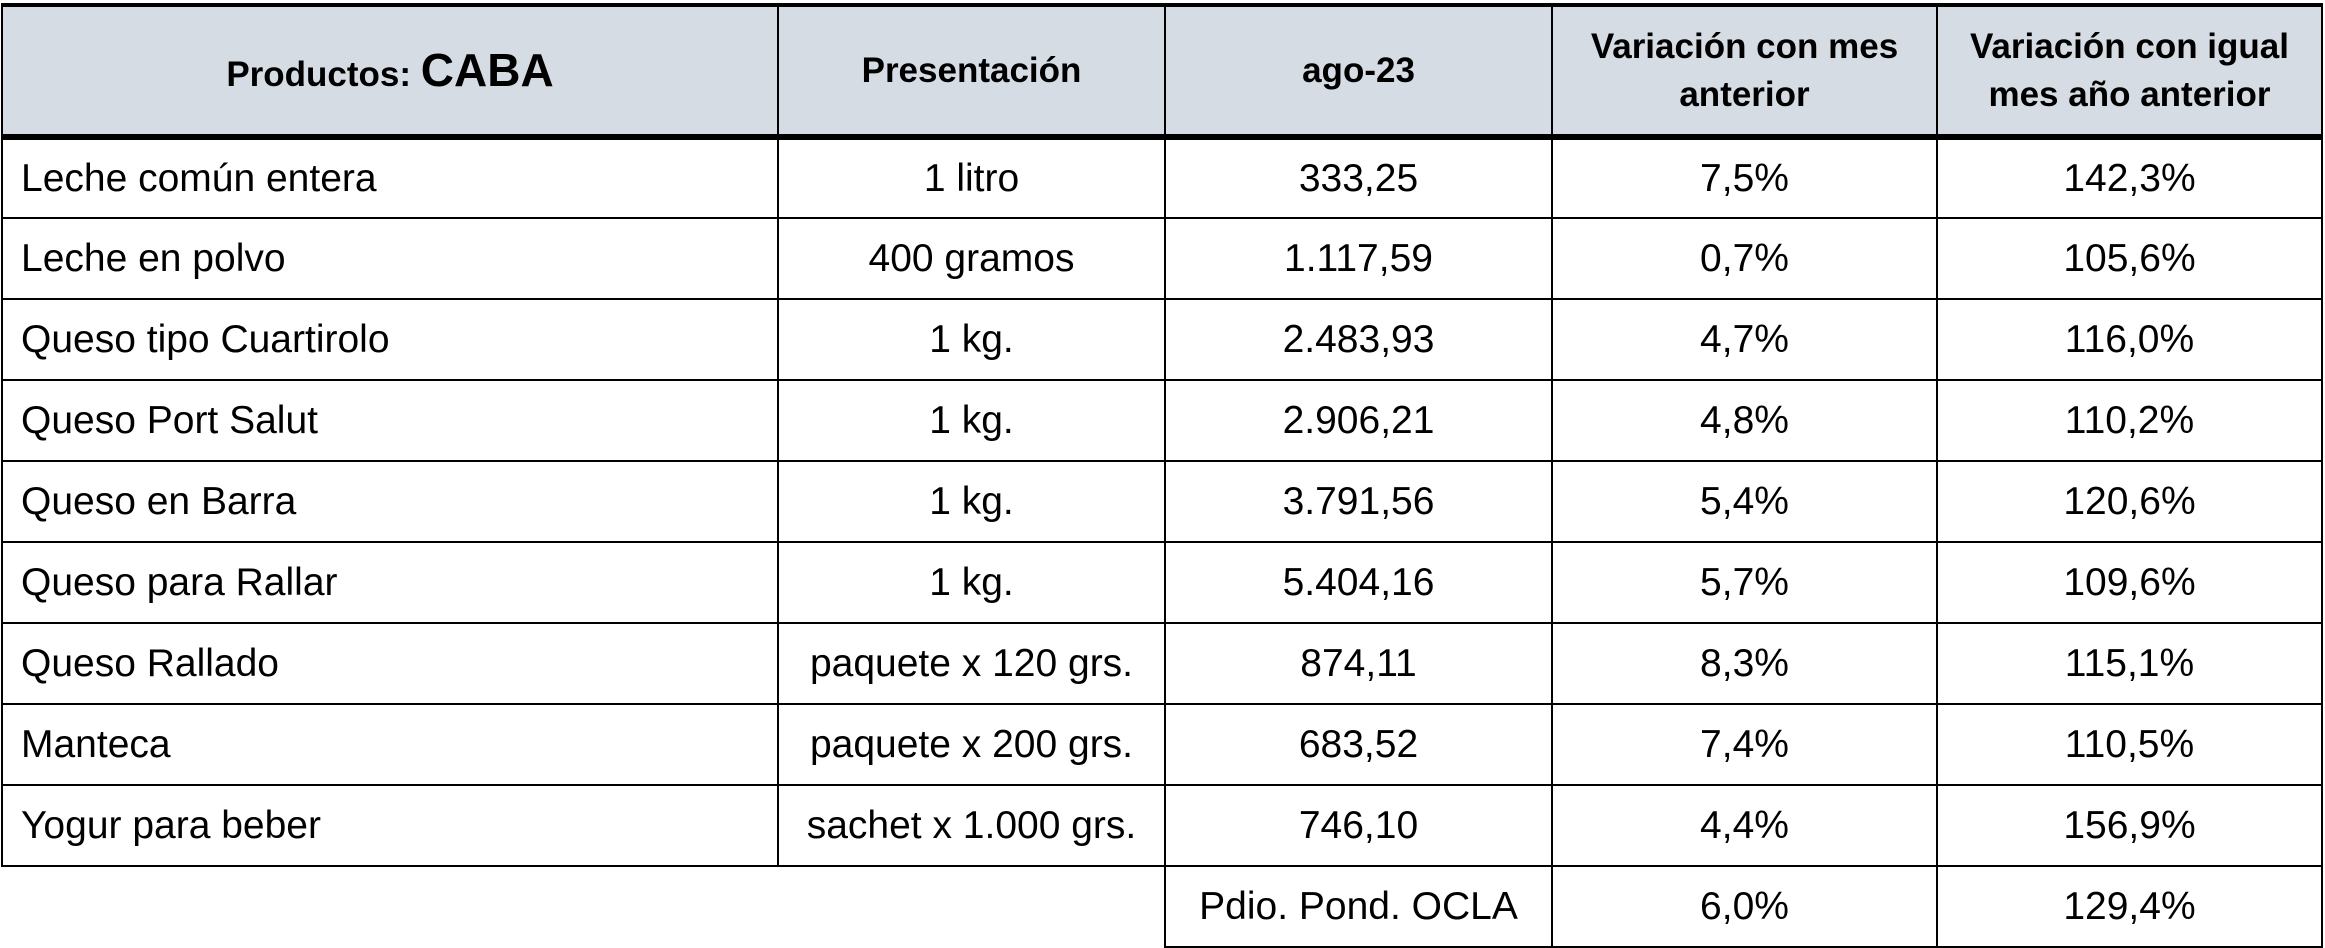 The image size is (2325, 948). I want to click on table-cell: 746,10, so click(1358, 825).